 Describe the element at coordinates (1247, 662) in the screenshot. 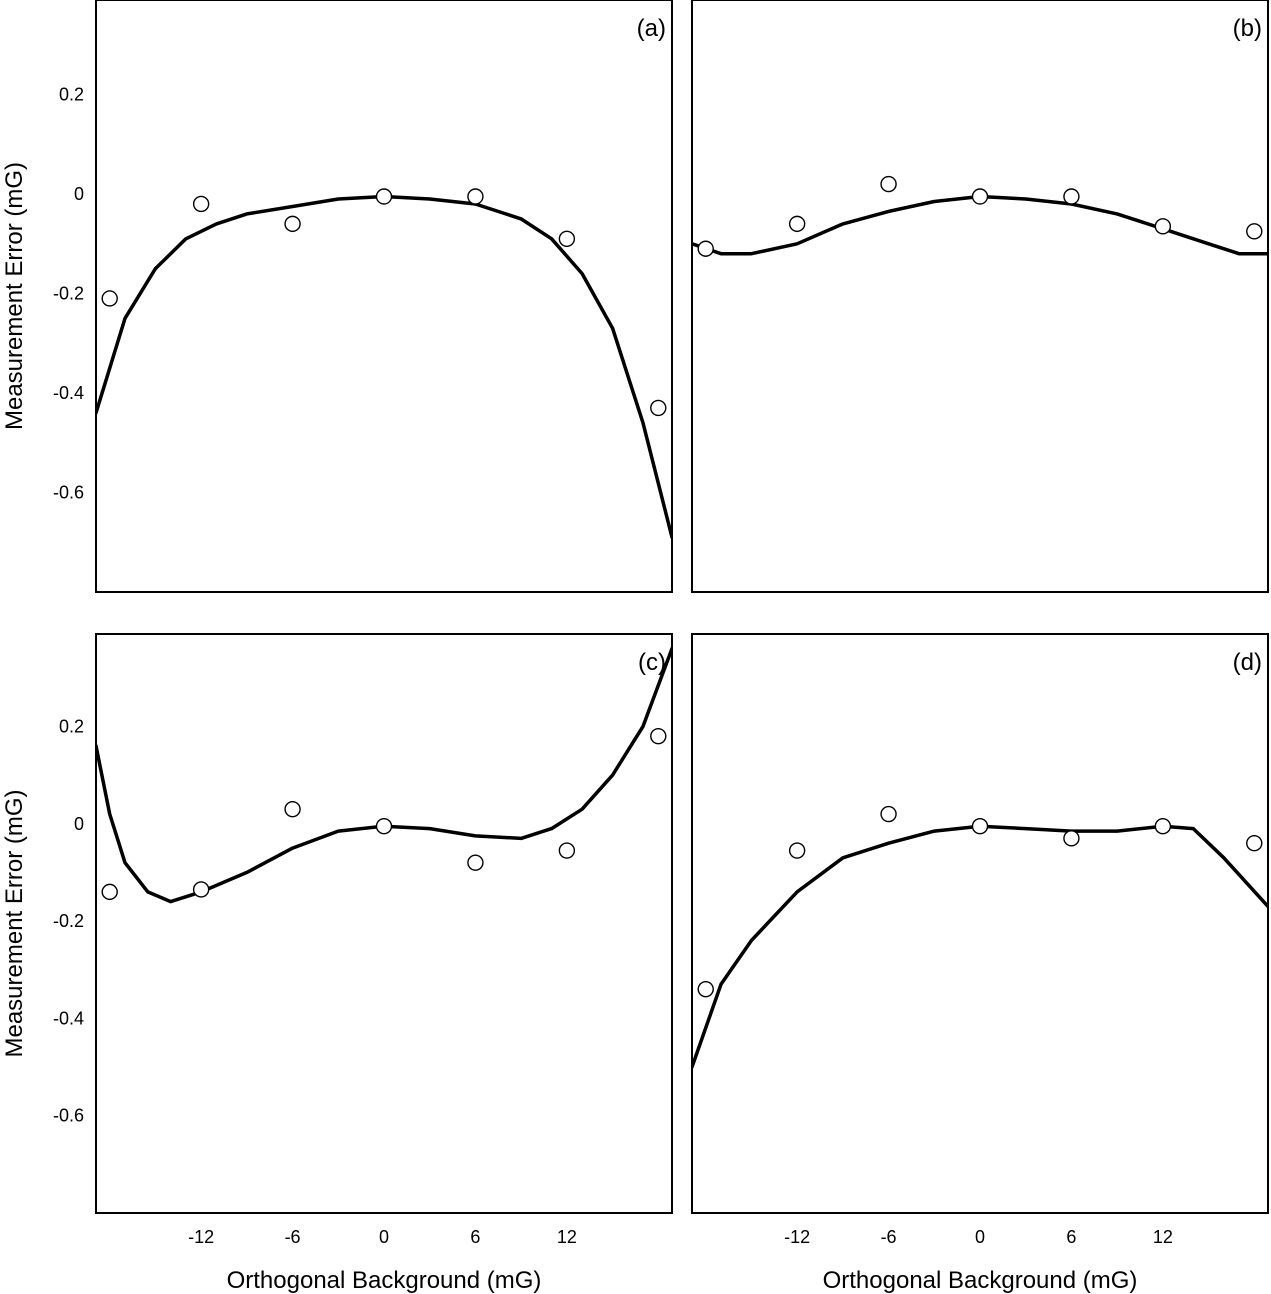

I see `panel-label: (d)` at that location.